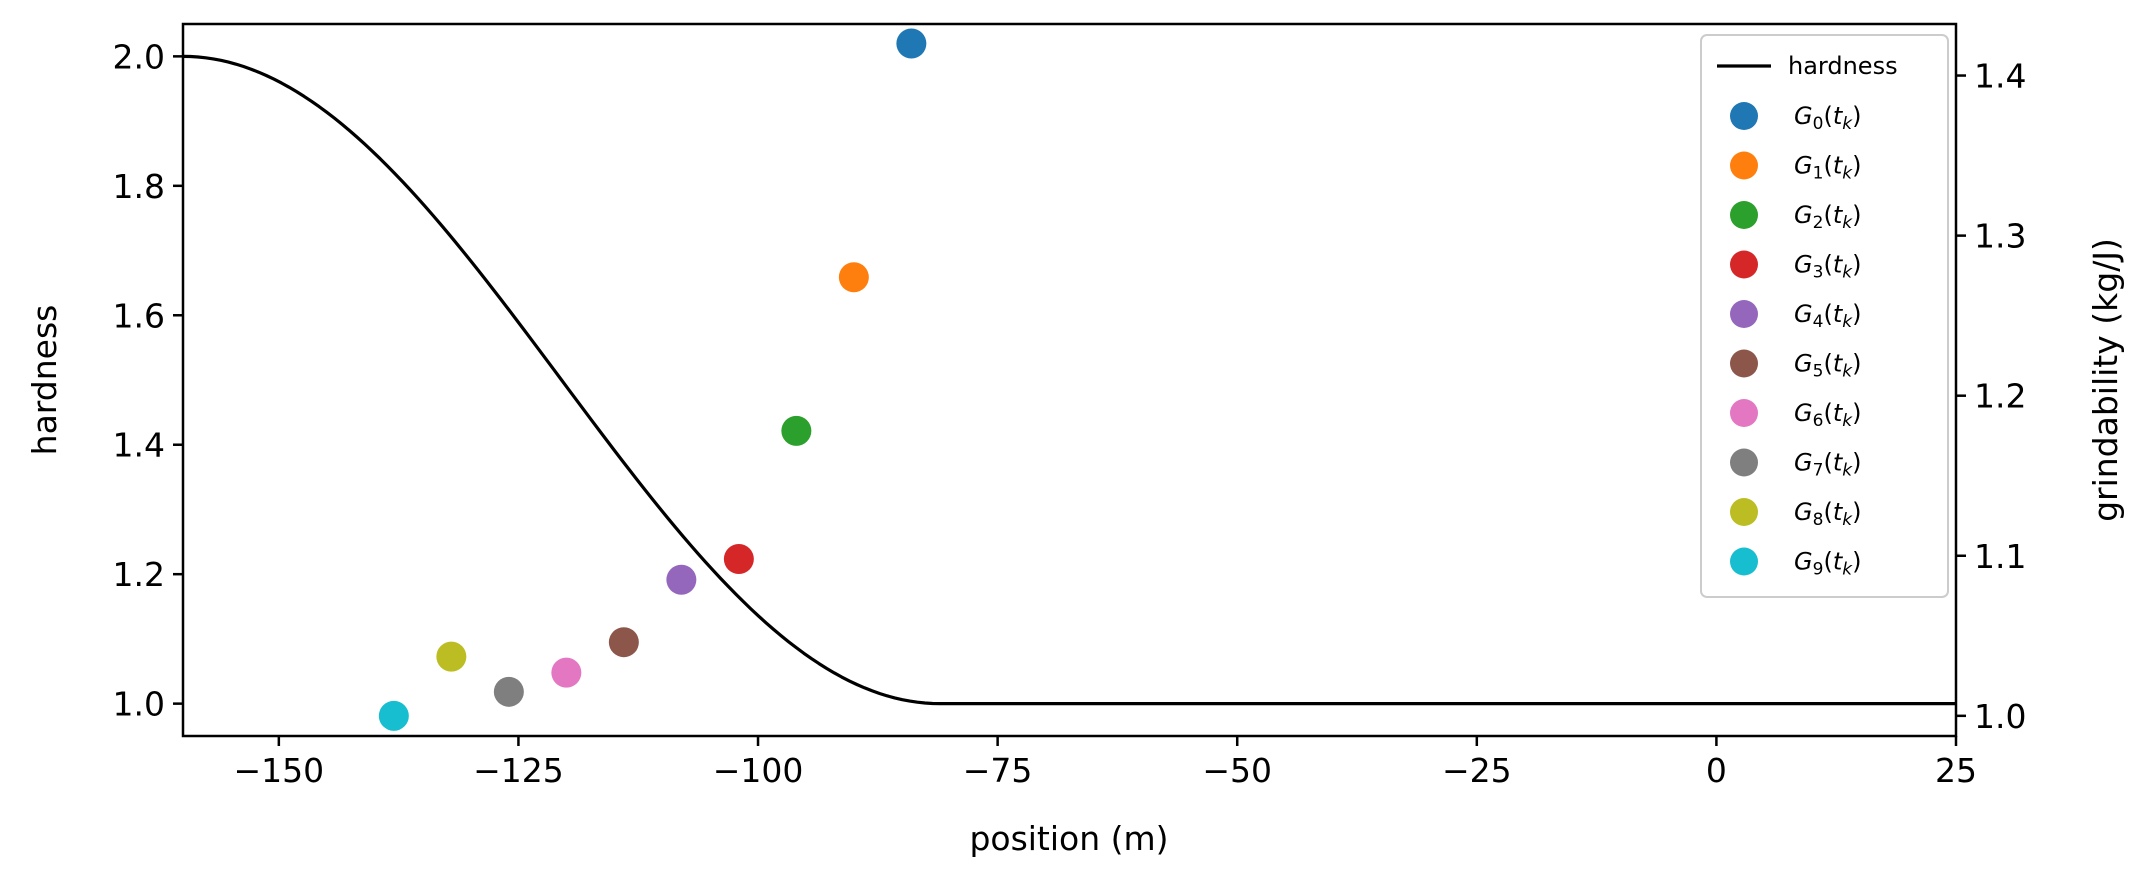  I want to click on point-g8, so click(451, 656).